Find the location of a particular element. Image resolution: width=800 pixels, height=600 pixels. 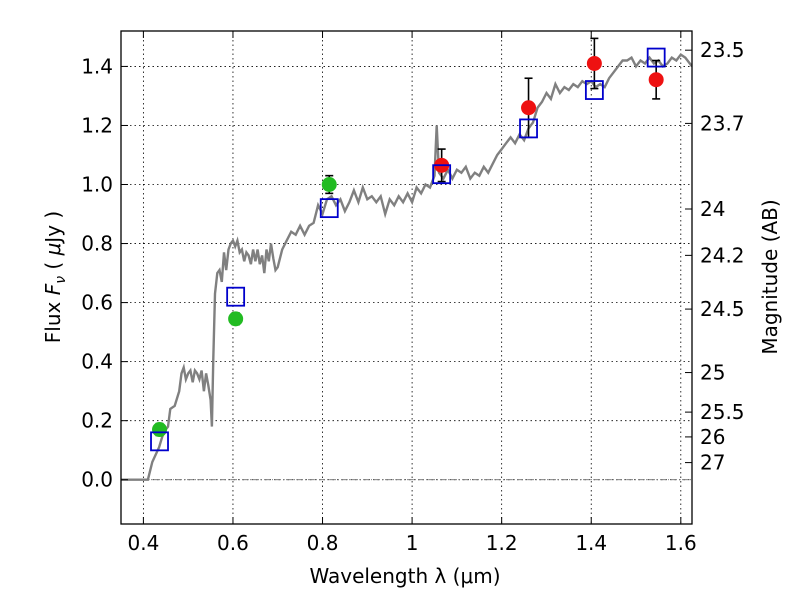

y-tick-label: 1.0 is located at coordinates (97, 185).